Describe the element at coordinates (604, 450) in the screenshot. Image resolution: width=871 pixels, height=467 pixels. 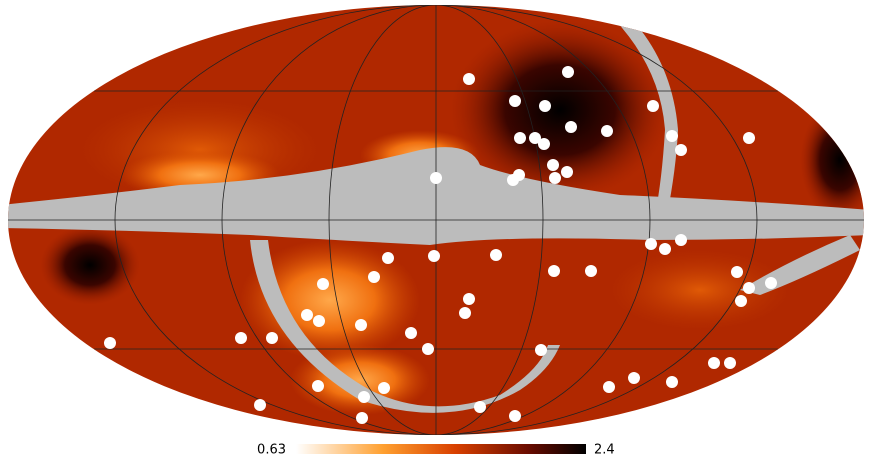
I see `colorbar-max: 2.4` at that location.